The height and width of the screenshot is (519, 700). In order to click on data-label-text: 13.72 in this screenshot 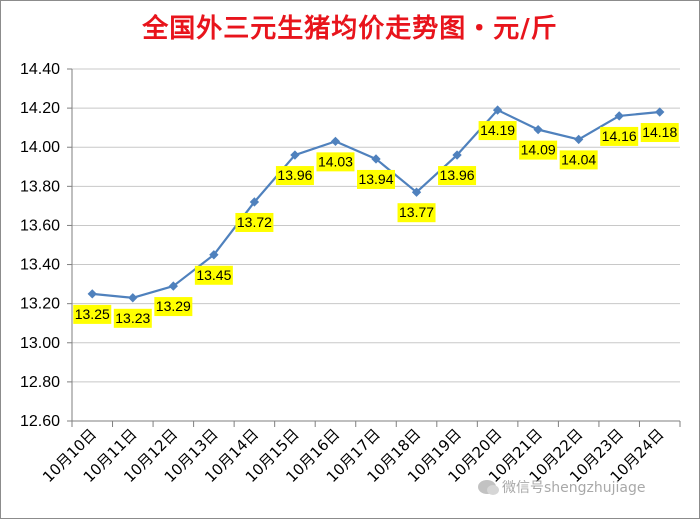, I will do `click(254, 222)`.